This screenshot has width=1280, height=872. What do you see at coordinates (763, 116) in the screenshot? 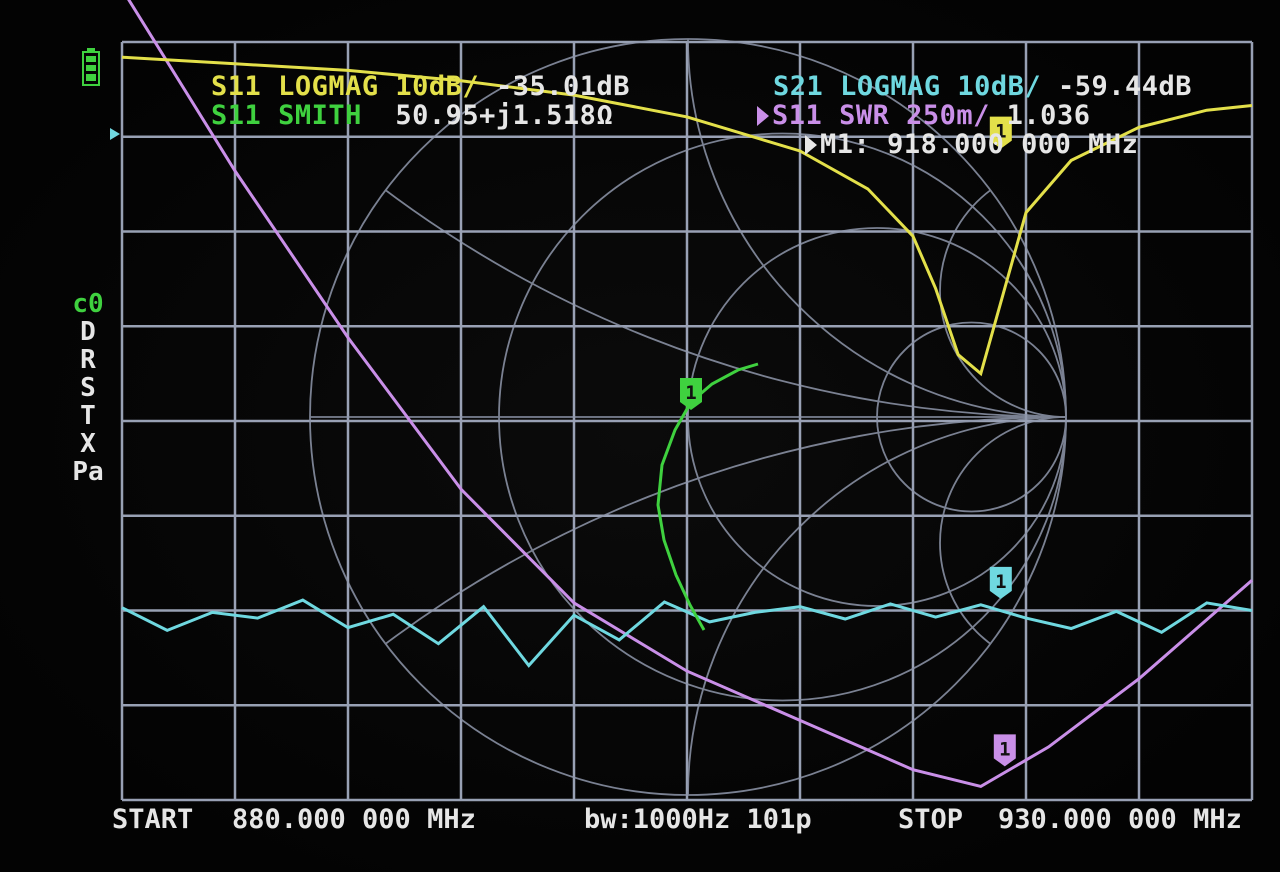
I see `active-trace-icon` at bounding box center [763, 116].